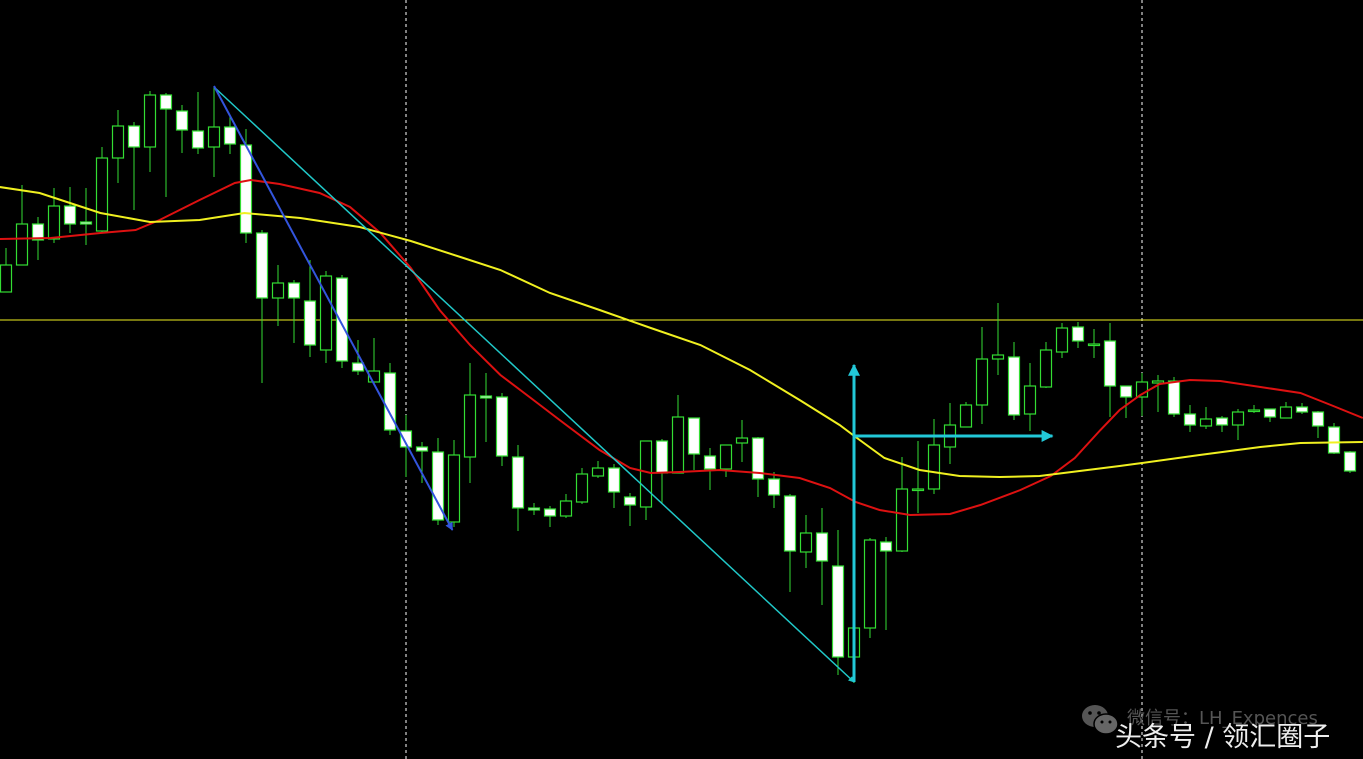  What do you see at coordinates (1222, 718) in the screenshot?
I see `watermark-wechat-id: 微信号：LH_Expences` at bounding box center [1222, 718].